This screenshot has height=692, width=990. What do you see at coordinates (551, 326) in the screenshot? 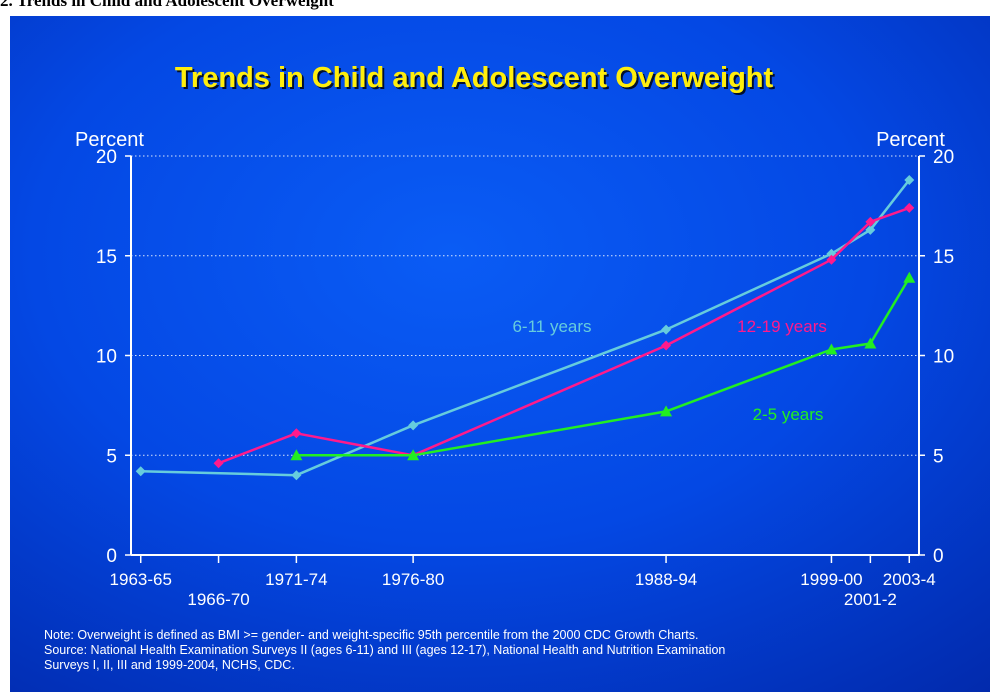
I see `series-label-6-11: 6-11 years` at bounding box center [551, 326].